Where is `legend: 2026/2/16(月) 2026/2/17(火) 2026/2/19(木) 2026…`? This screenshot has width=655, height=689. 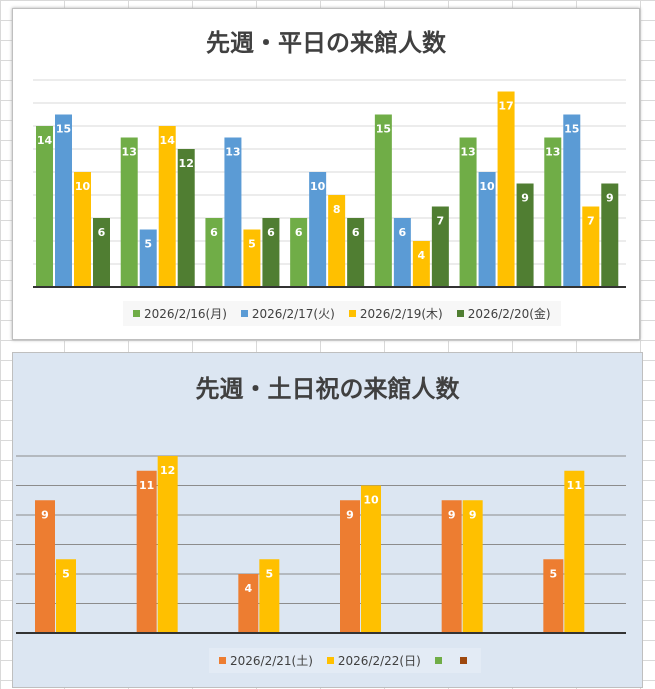
legend: 2026/2/16(月) 2026/2/17(火) 2026/2/19(木) 2026… is located at coordinates (342, 313).